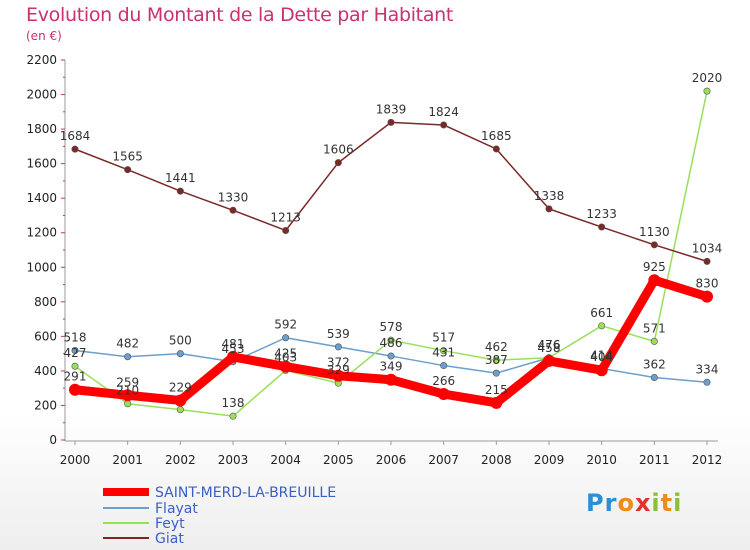 The width and height of the screenshot is (750, 550). What do you see at coordinates (75, 460) in the screenshot?
I see `x-tick-label: 2000` at bounding box center [75, 460].